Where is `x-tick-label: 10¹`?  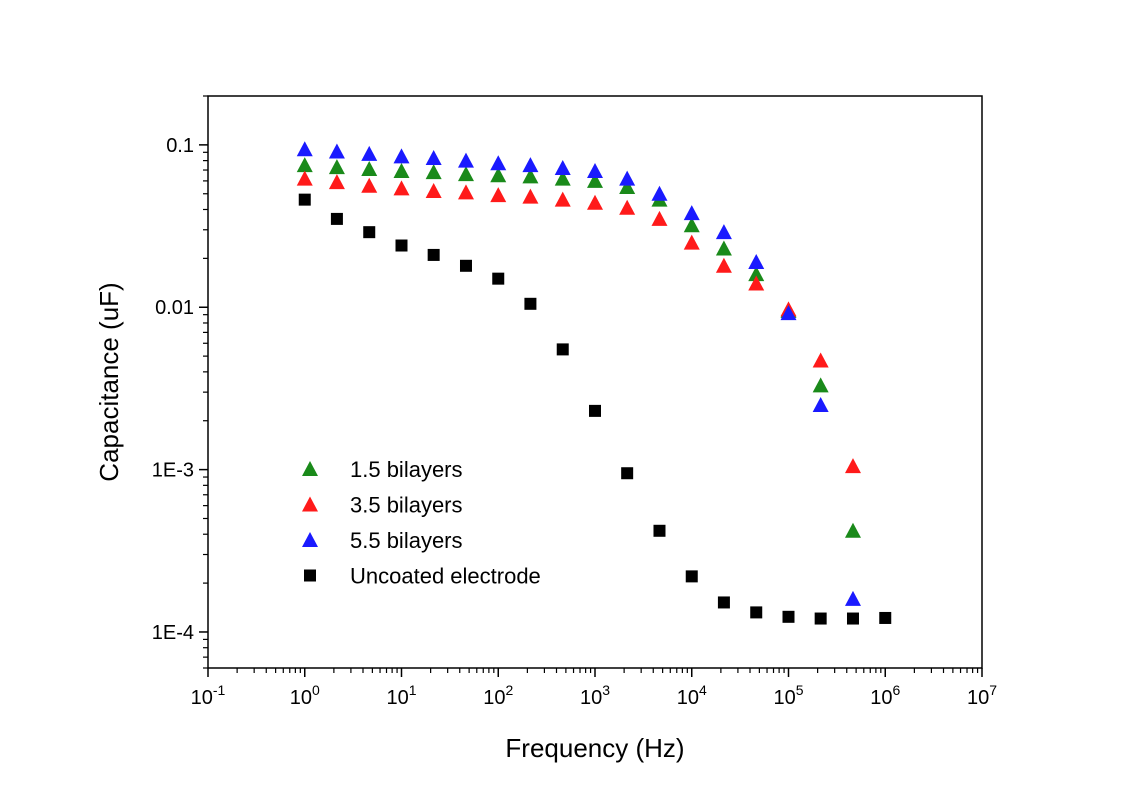 x-tick-label: 10¹ is located at coordinates (401, 695).